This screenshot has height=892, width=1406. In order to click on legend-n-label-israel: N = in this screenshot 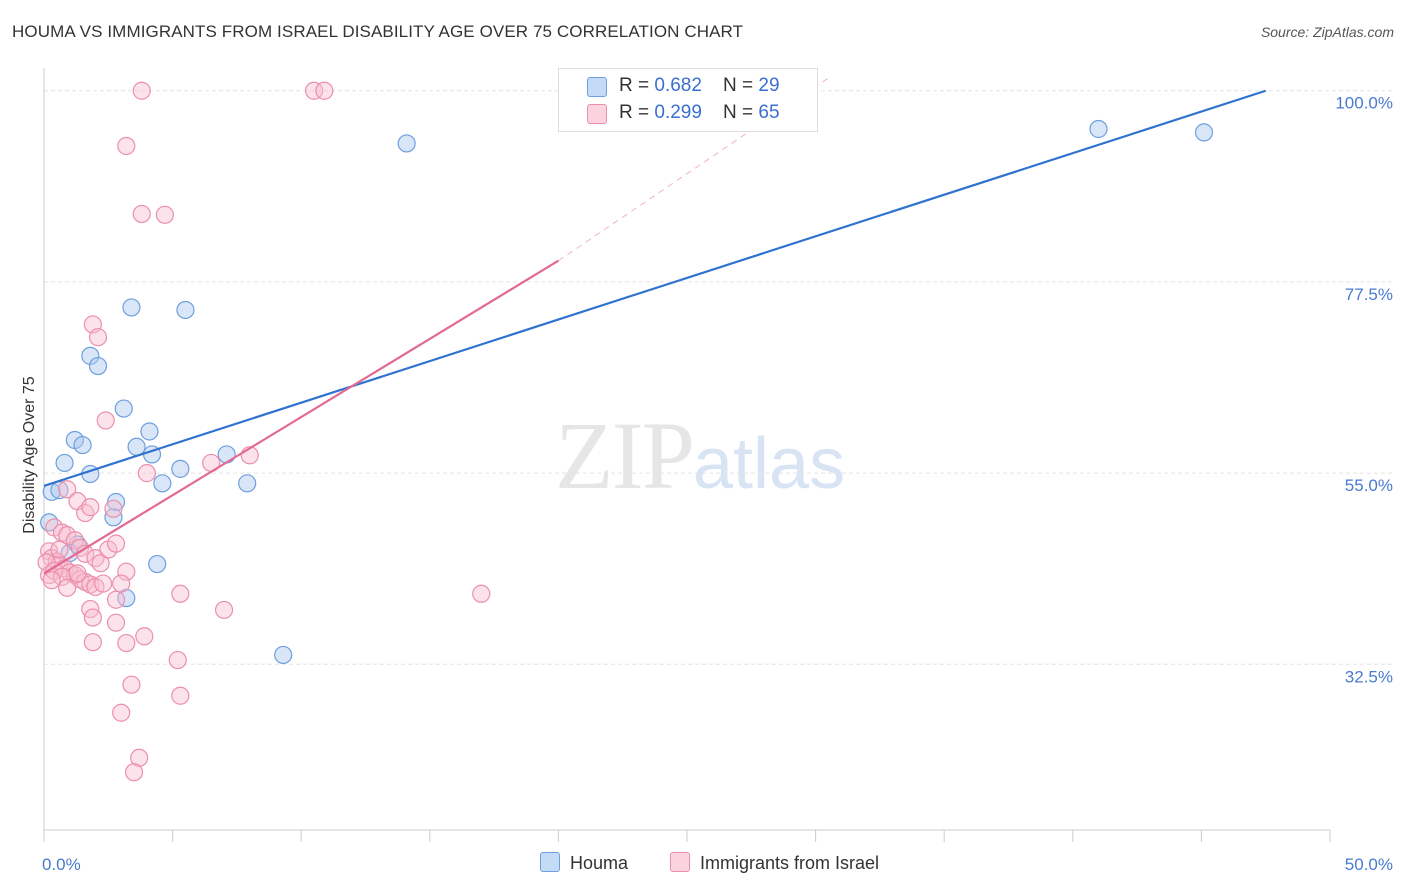, I will do `click(741, 112)`.